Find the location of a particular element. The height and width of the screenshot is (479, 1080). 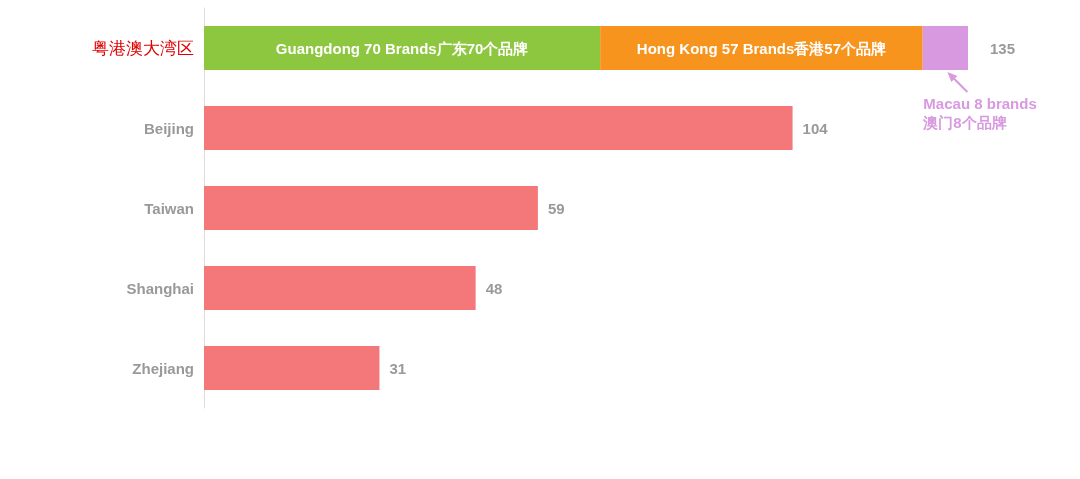

data-label: 48 is located at coordinates (494, 288).